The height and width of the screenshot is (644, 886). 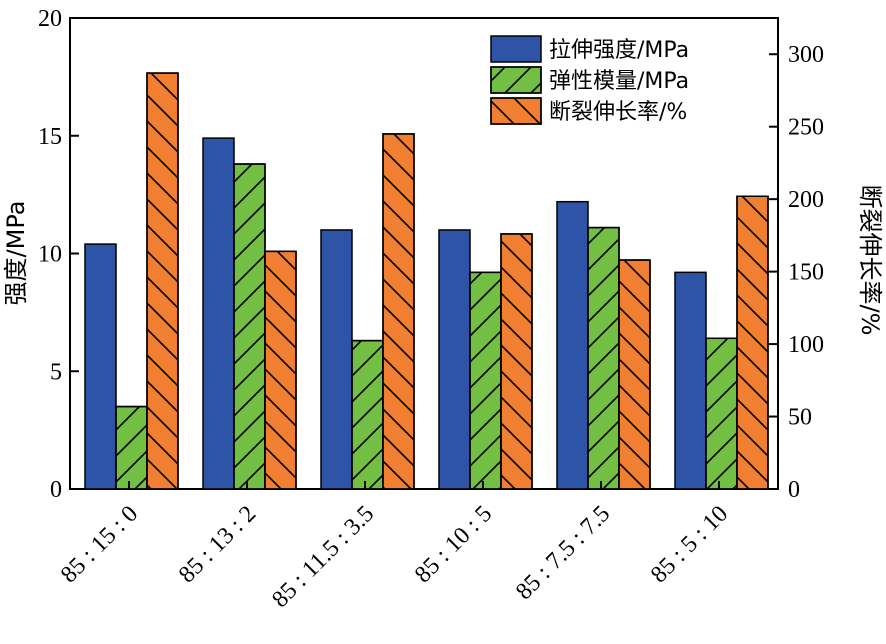 I want to click on right-tick-label: 0, so click(x=794, y=490).